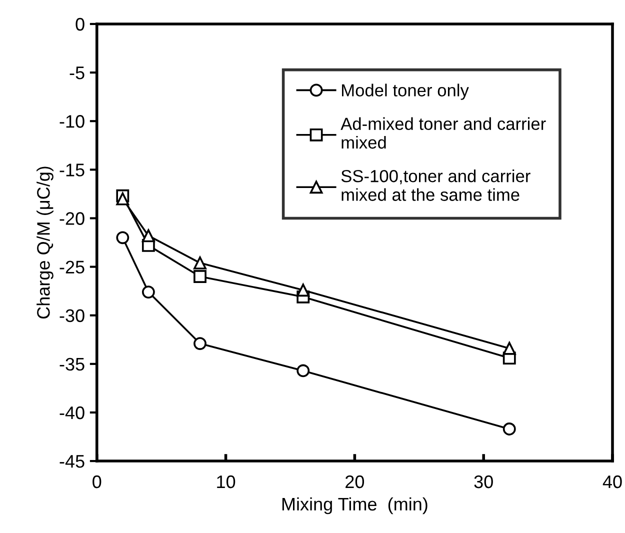 The height and width of the screenshot is (533, 625). What do you see at coordinates (77, 73) in the screenshot?
I see `y-tick-label: -5` at bounding box center [77, 73].